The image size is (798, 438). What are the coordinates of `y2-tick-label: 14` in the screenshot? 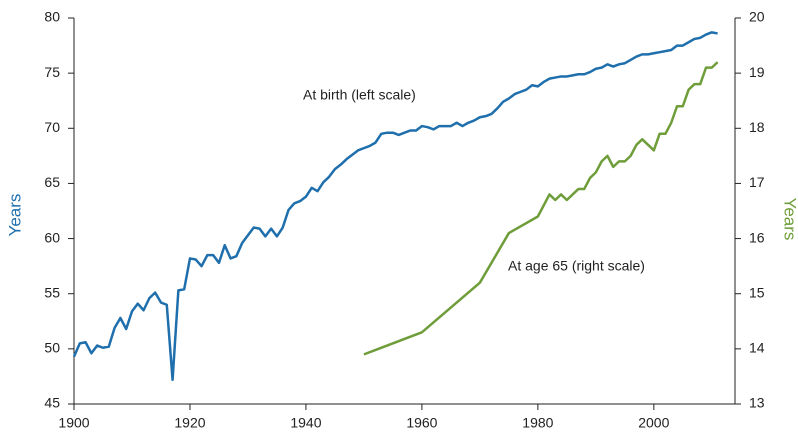 It's located at (757, 348).